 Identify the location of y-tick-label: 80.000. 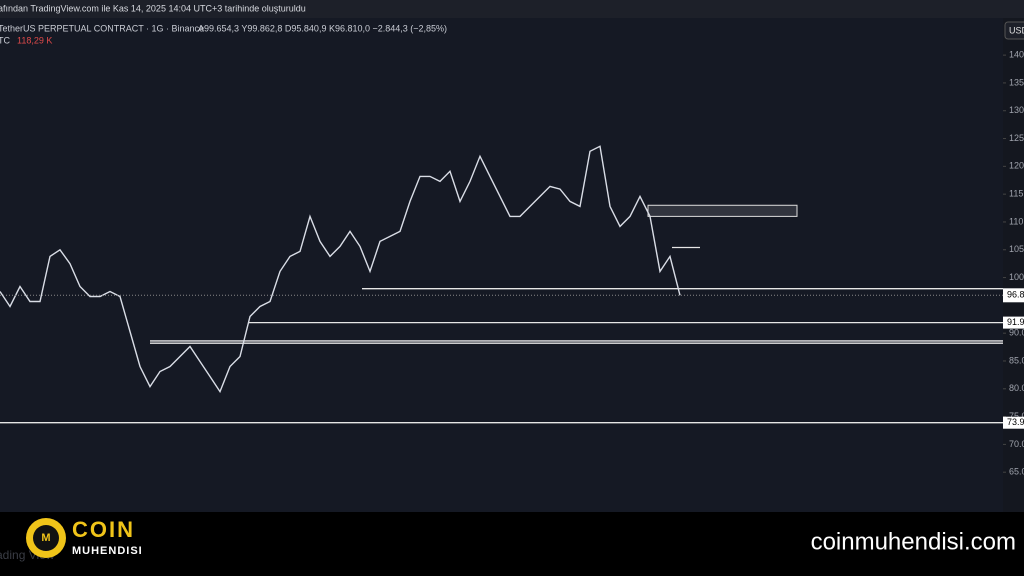
(1016, 388).